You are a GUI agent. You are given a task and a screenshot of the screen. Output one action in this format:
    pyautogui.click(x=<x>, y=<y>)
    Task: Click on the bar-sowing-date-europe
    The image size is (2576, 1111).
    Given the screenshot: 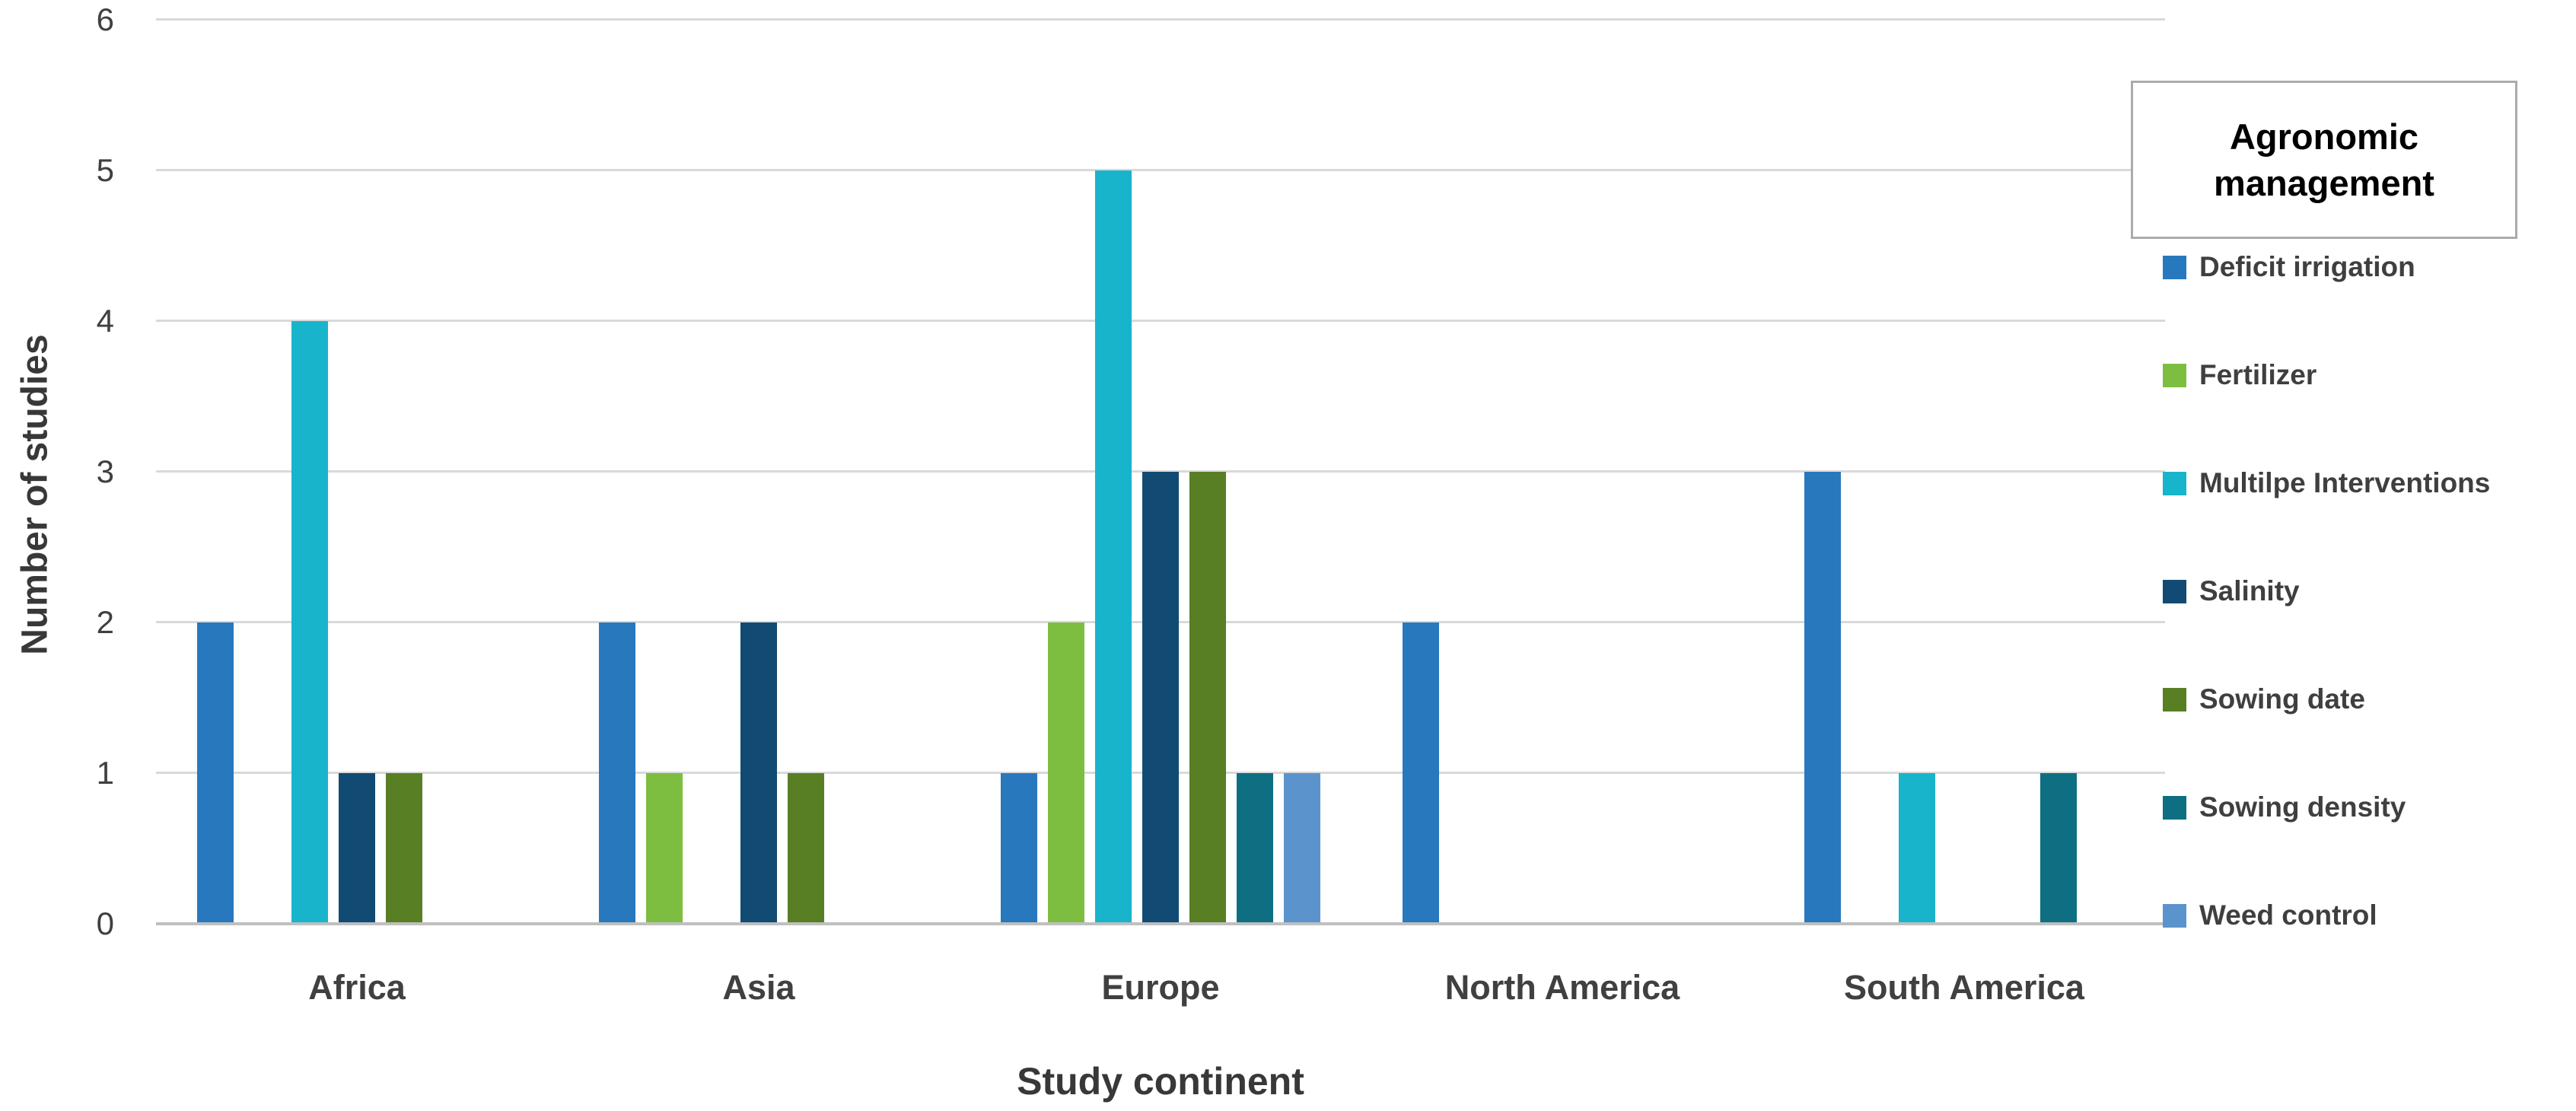 What is the action you would take?
    pyautogui.click(x=1207, y=698)
    